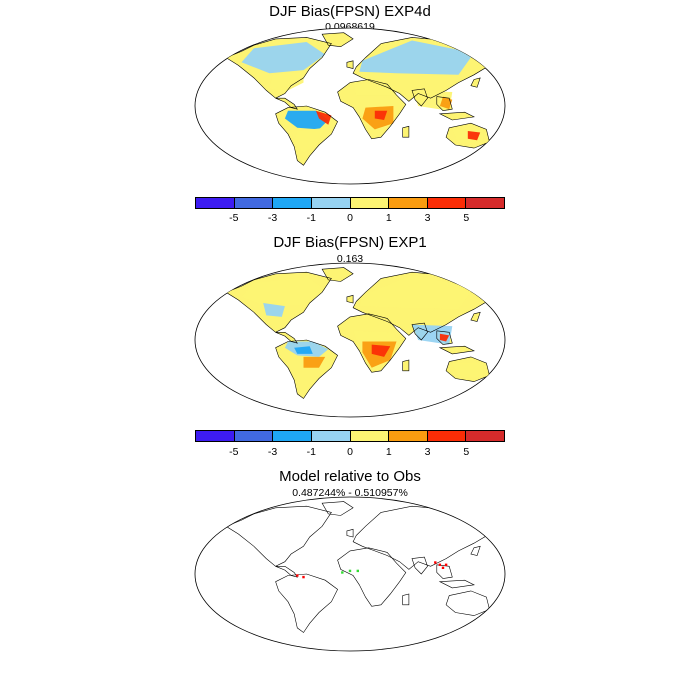  What do you see at coordinates (350, 11) in the screenshot?
I see `panel-1-title: DJF Bias(FPSN) EXP4d` at bounding box center [350, 11].